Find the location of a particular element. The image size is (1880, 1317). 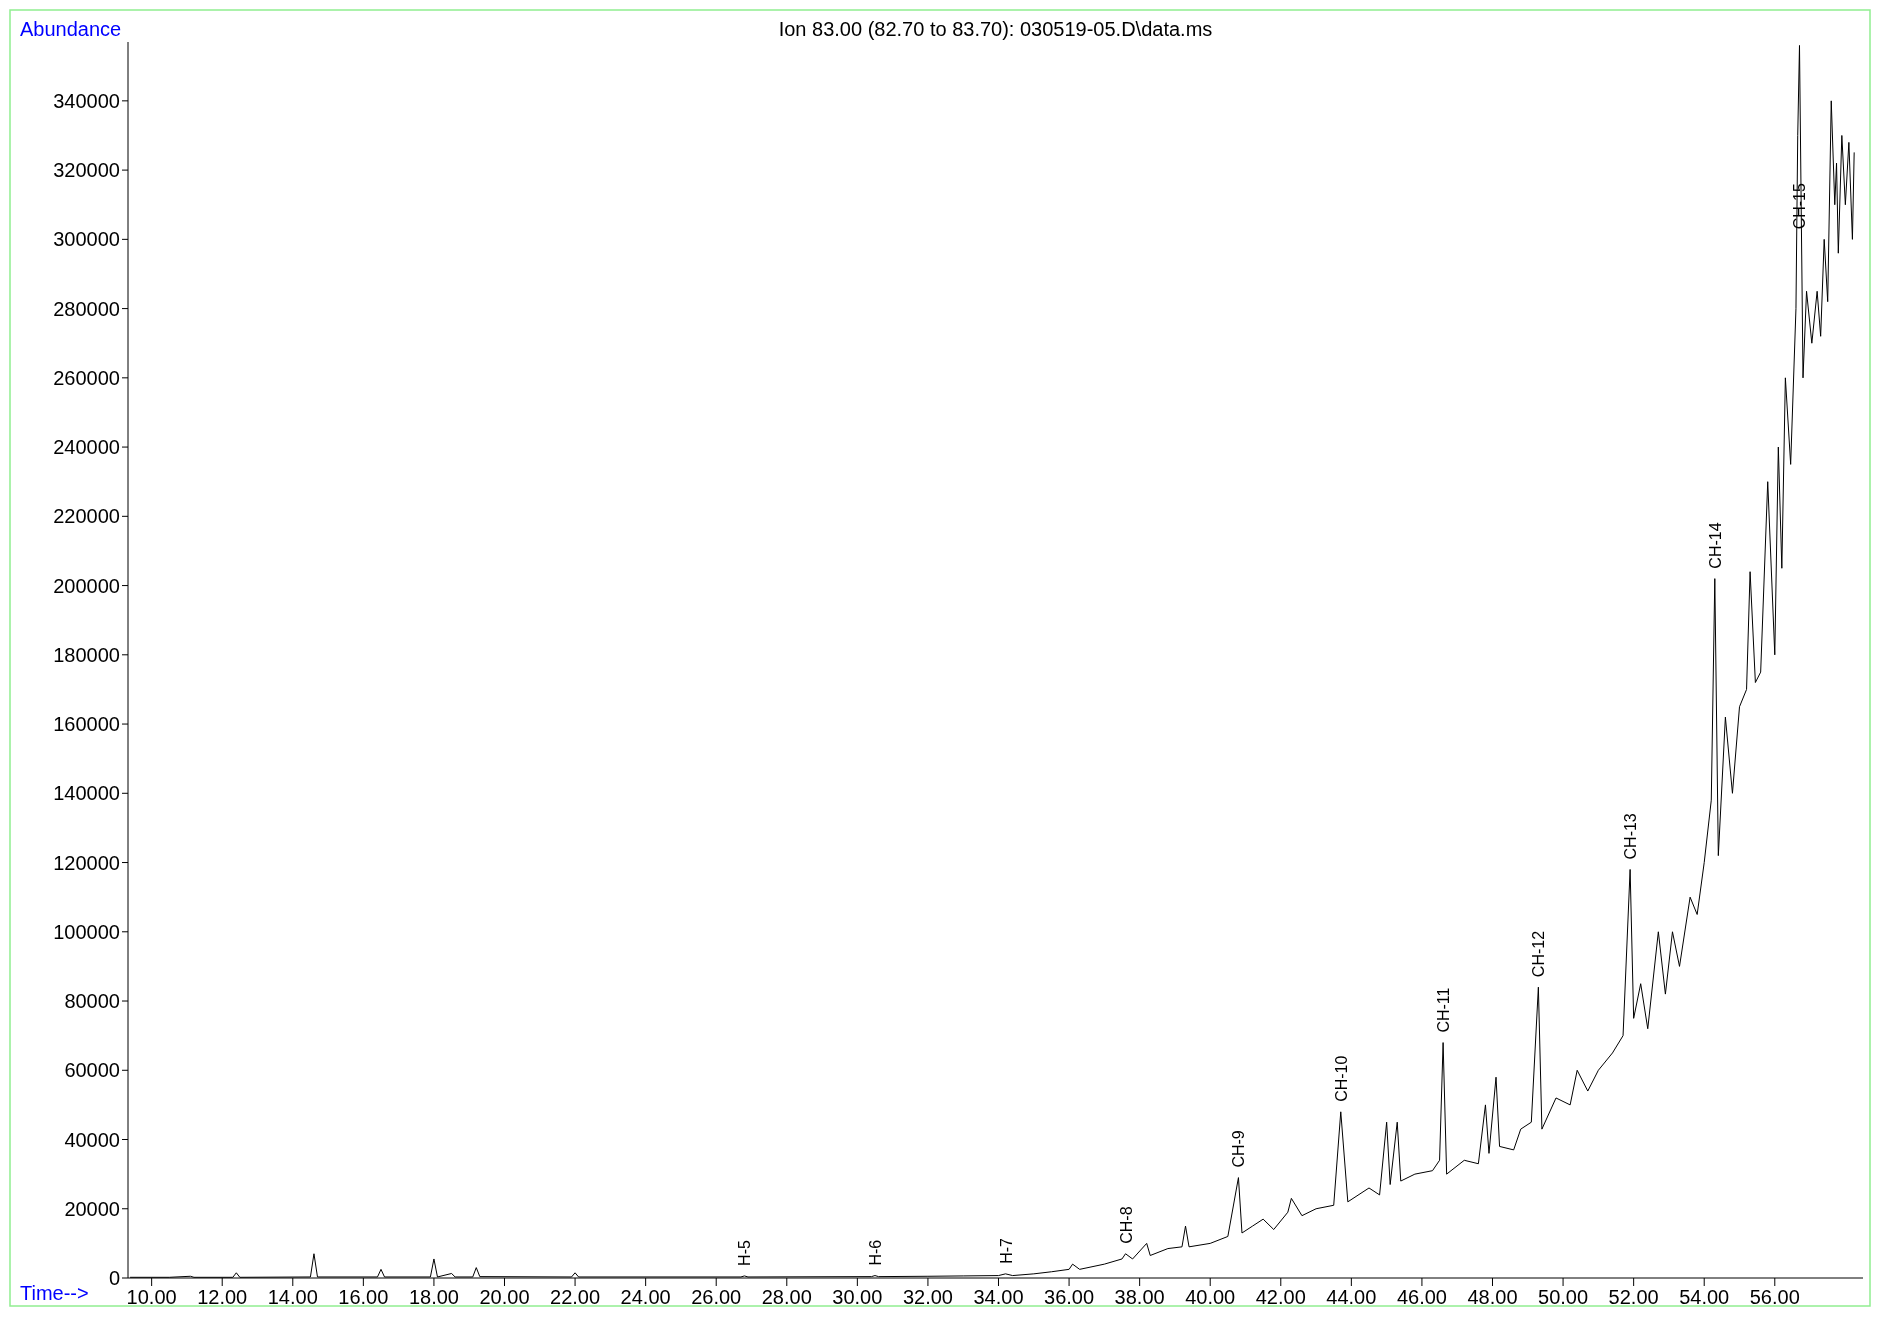

x-tick-label: 42.00 is located at coordinates (1280, 1297).